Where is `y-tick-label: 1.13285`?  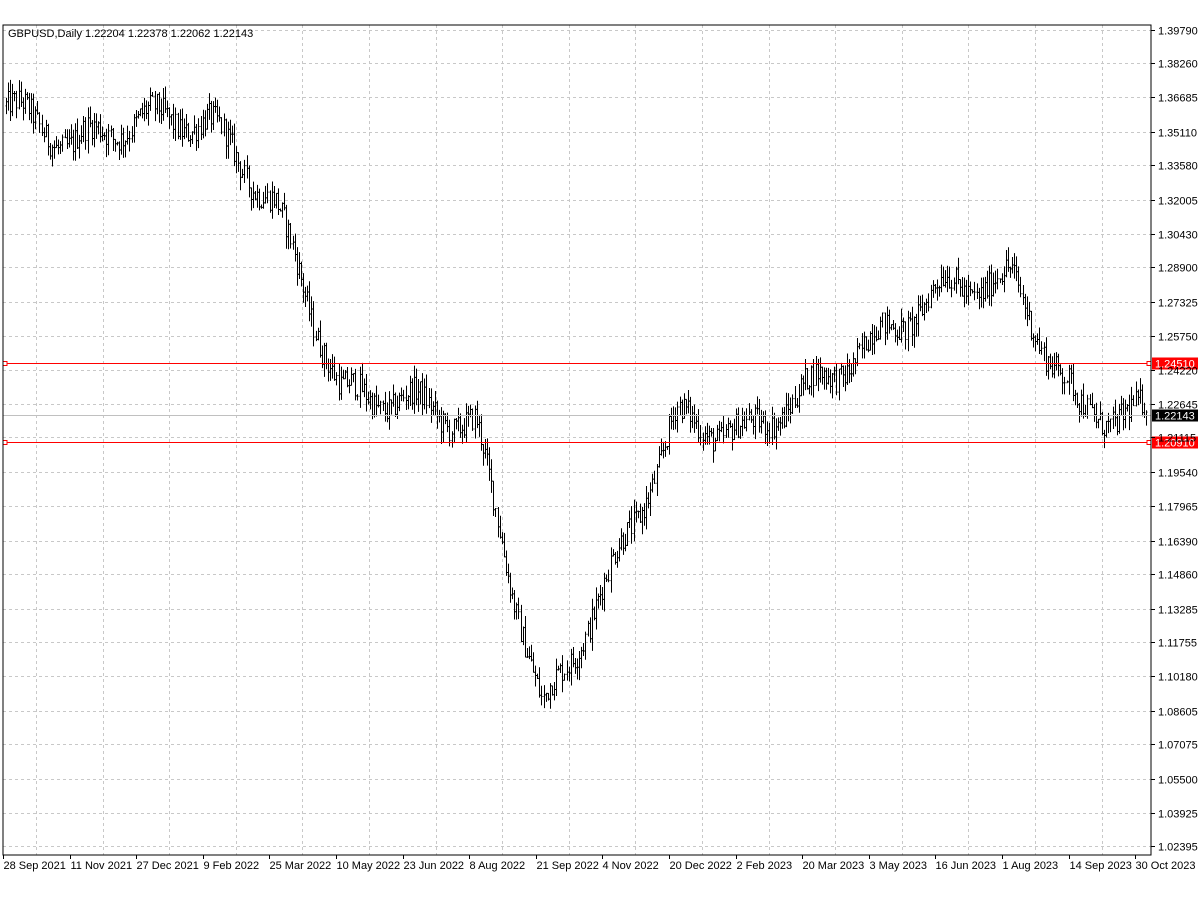
y-tick-label: 1.13285 is located at coordinates (1178, 611).